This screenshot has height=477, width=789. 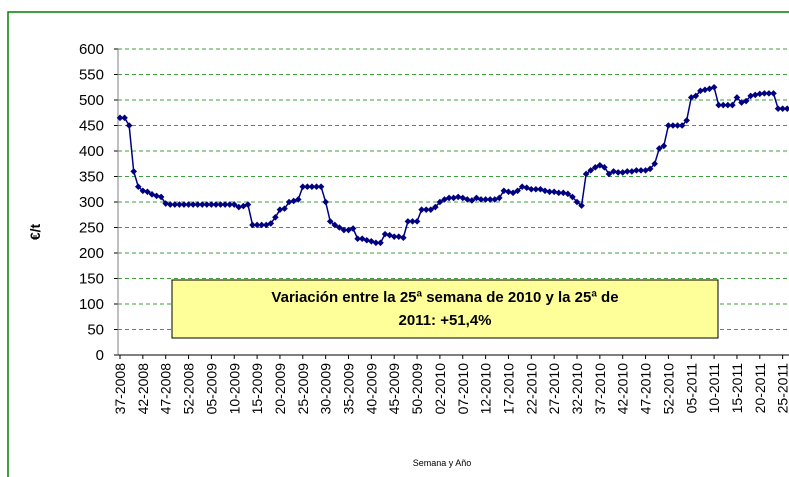 What do you see at coordinates (371, 389) in the screenshot?
I see `x-tick-label: 40-2009` at bounding box center [371, 389].